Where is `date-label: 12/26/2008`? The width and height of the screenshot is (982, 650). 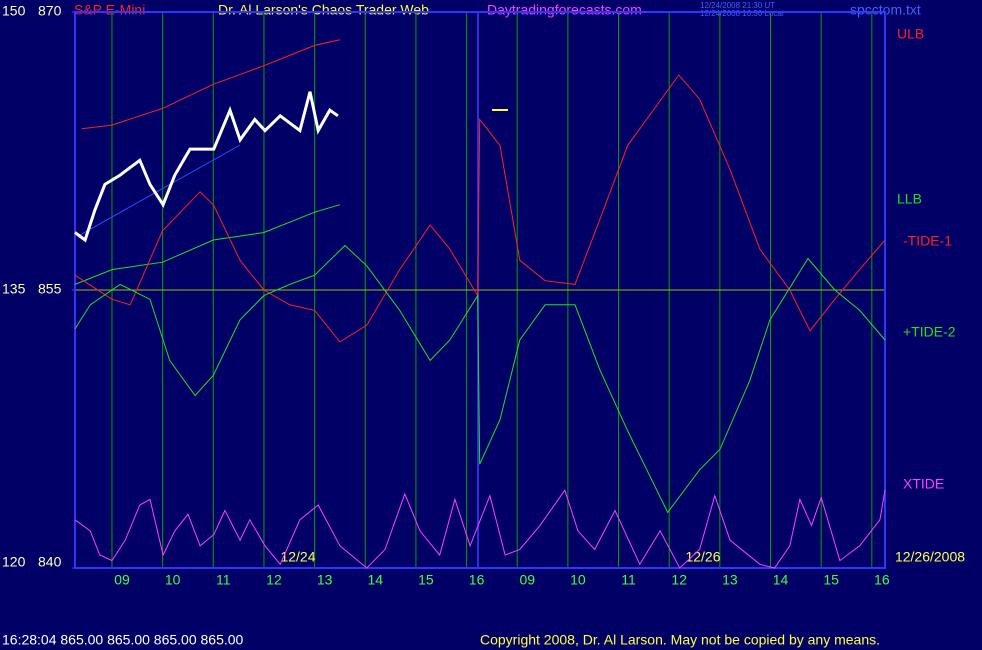 date-label: 12/26/2008 is located at coordinates (930, 557).